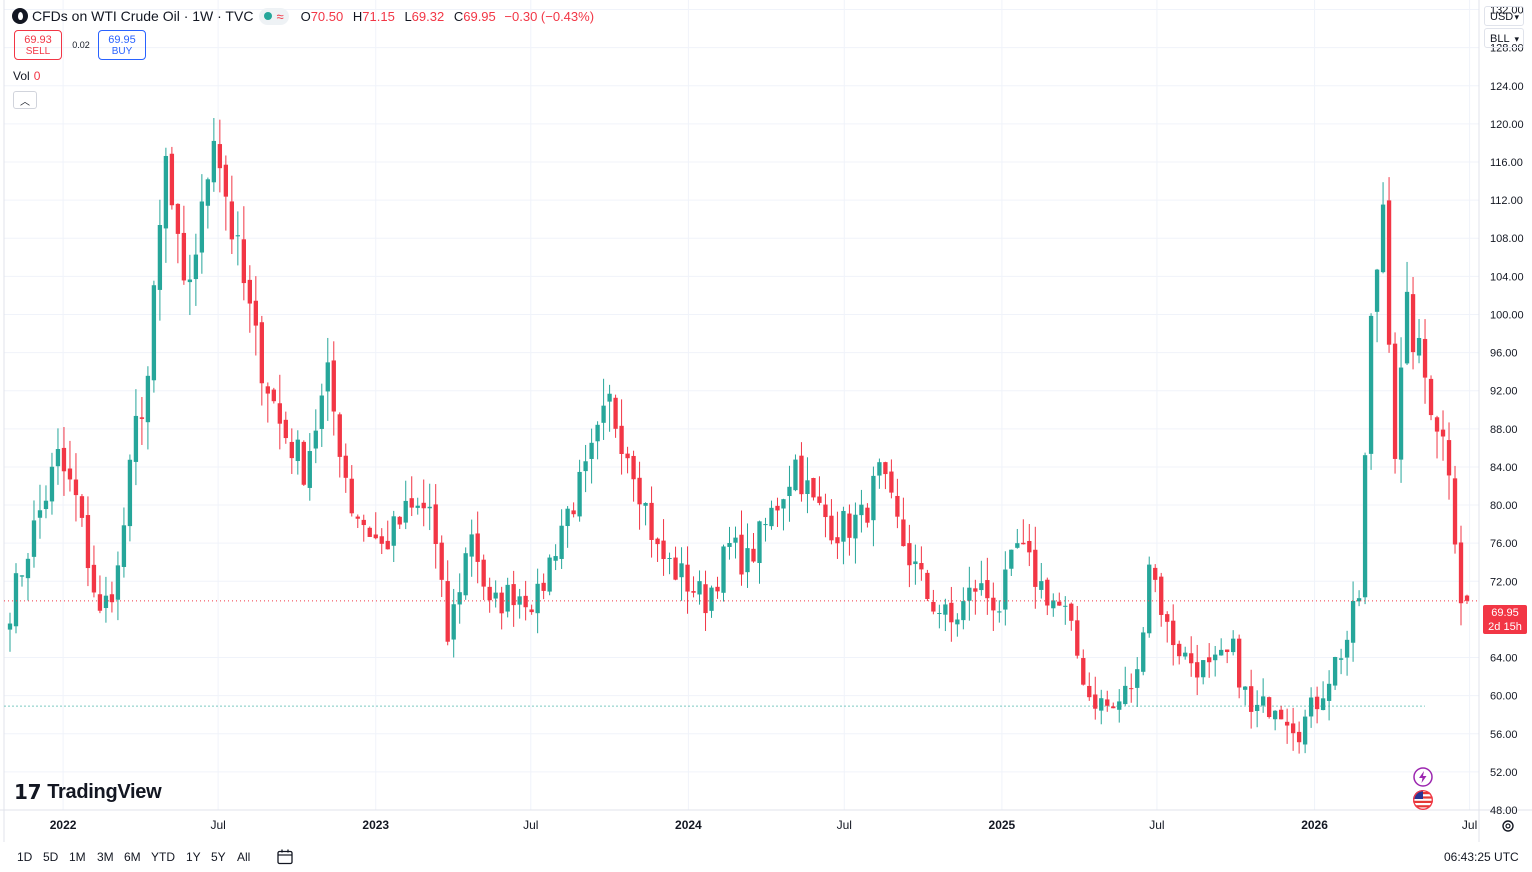  Describe the element at coordinates (1423, 777) in the screenshot. I see `lightning-event-icon` at that location.